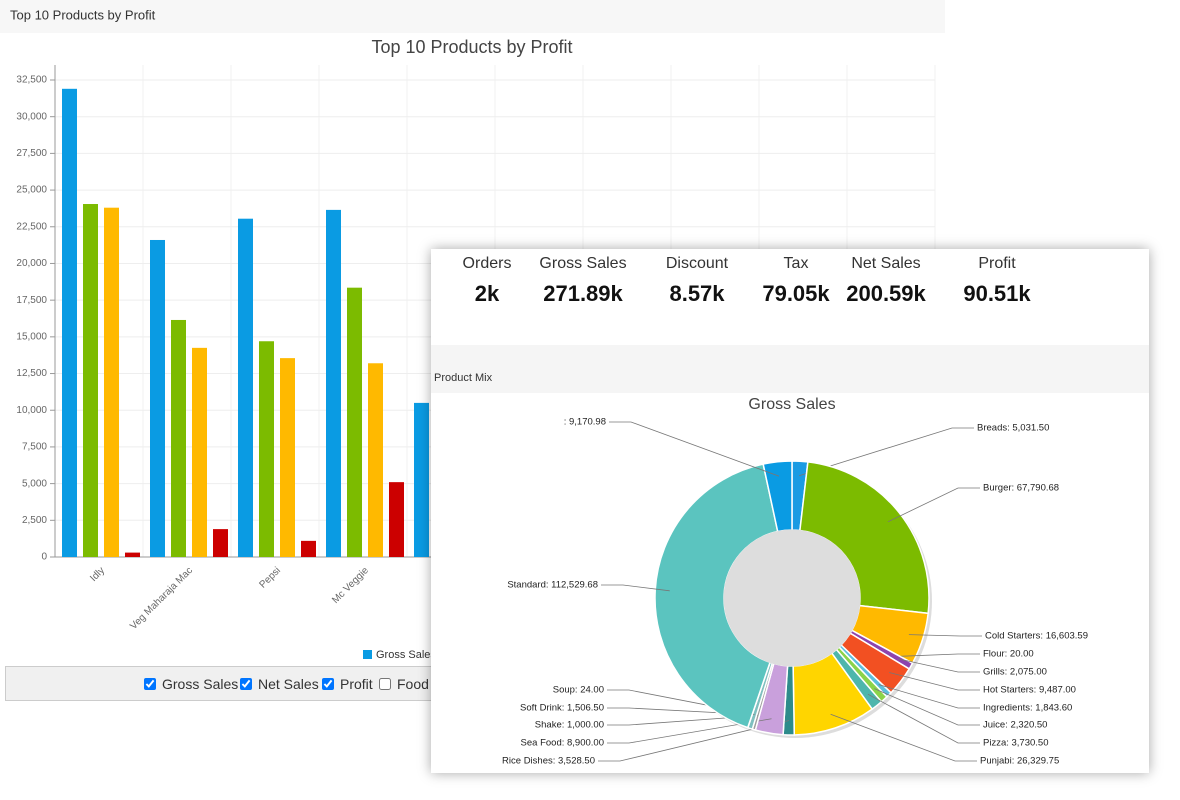 The width and height of the screenshot is (1180, 800). What do you see at coordinates (997, 263) in the screenshot?
I see `kpi-label: Profit` at bounding box center [997, 263].